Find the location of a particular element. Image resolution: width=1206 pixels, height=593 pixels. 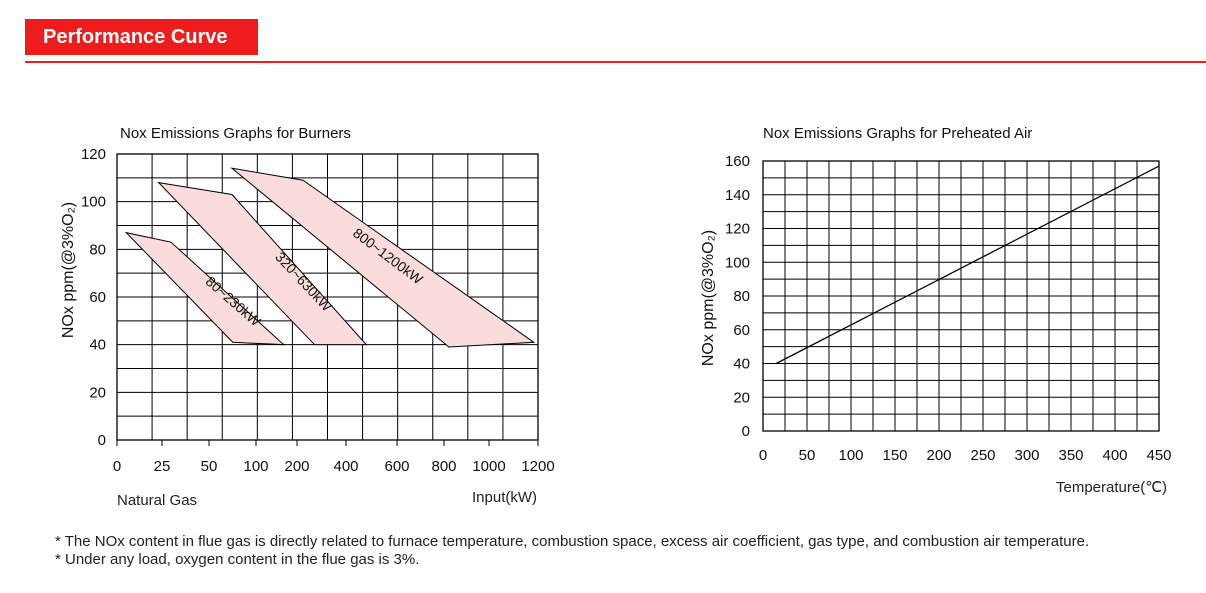

x-tick-label: 150 is located at coordinates (894, 455).